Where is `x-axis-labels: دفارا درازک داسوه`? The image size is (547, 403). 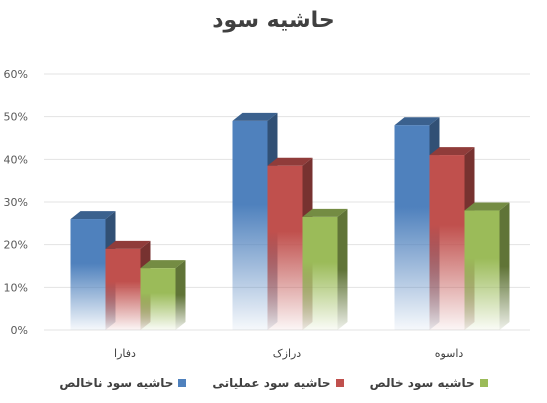
x-axis-labels: دفارا درازک داسوه is located at coordinates (288, 353).